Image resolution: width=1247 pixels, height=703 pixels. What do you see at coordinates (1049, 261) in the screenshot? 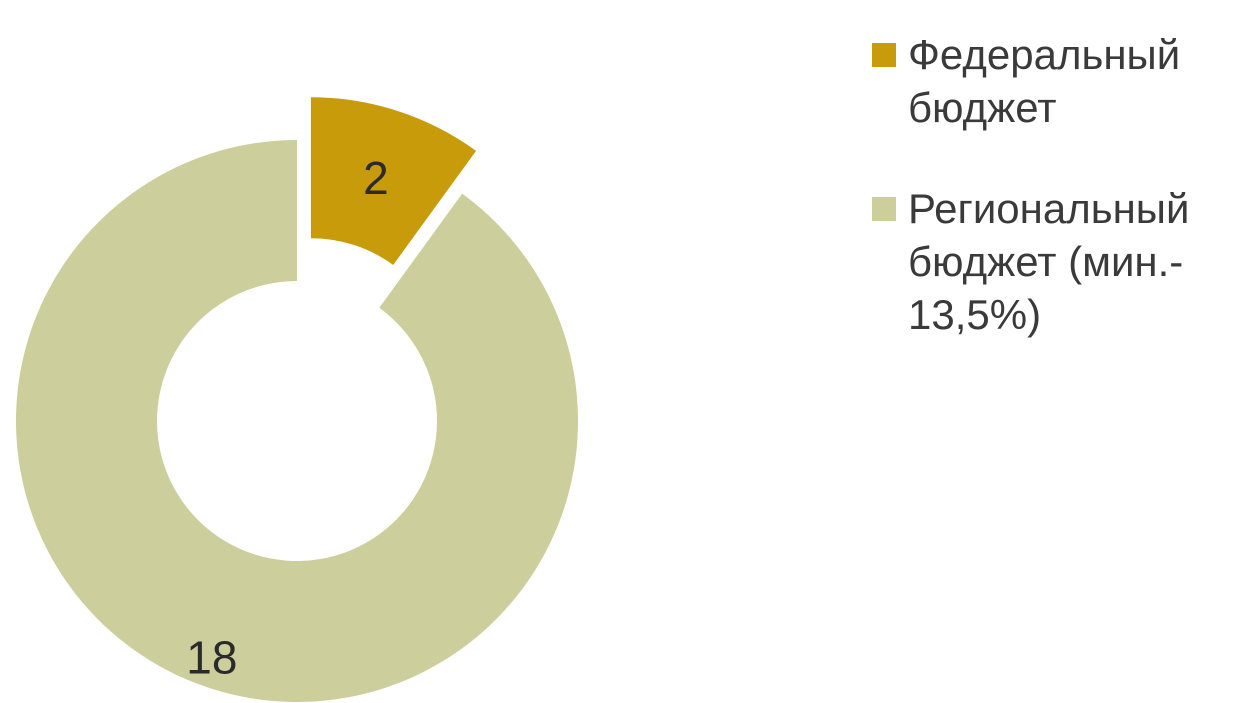
I see `legend-label: Региональный бюджет (мин.- 13,5%)` at bounding box center [1049, 261].